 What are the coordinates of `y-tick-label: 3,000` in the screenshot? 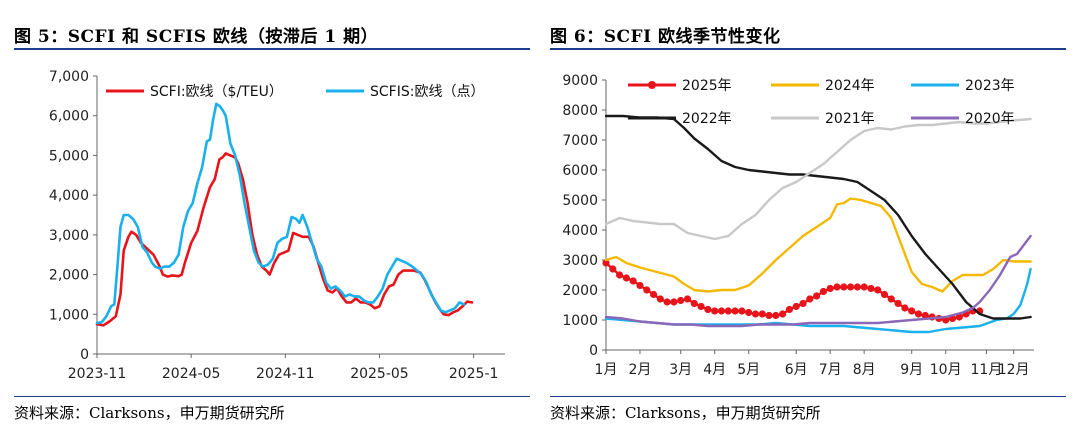 It's located at (69, 236).